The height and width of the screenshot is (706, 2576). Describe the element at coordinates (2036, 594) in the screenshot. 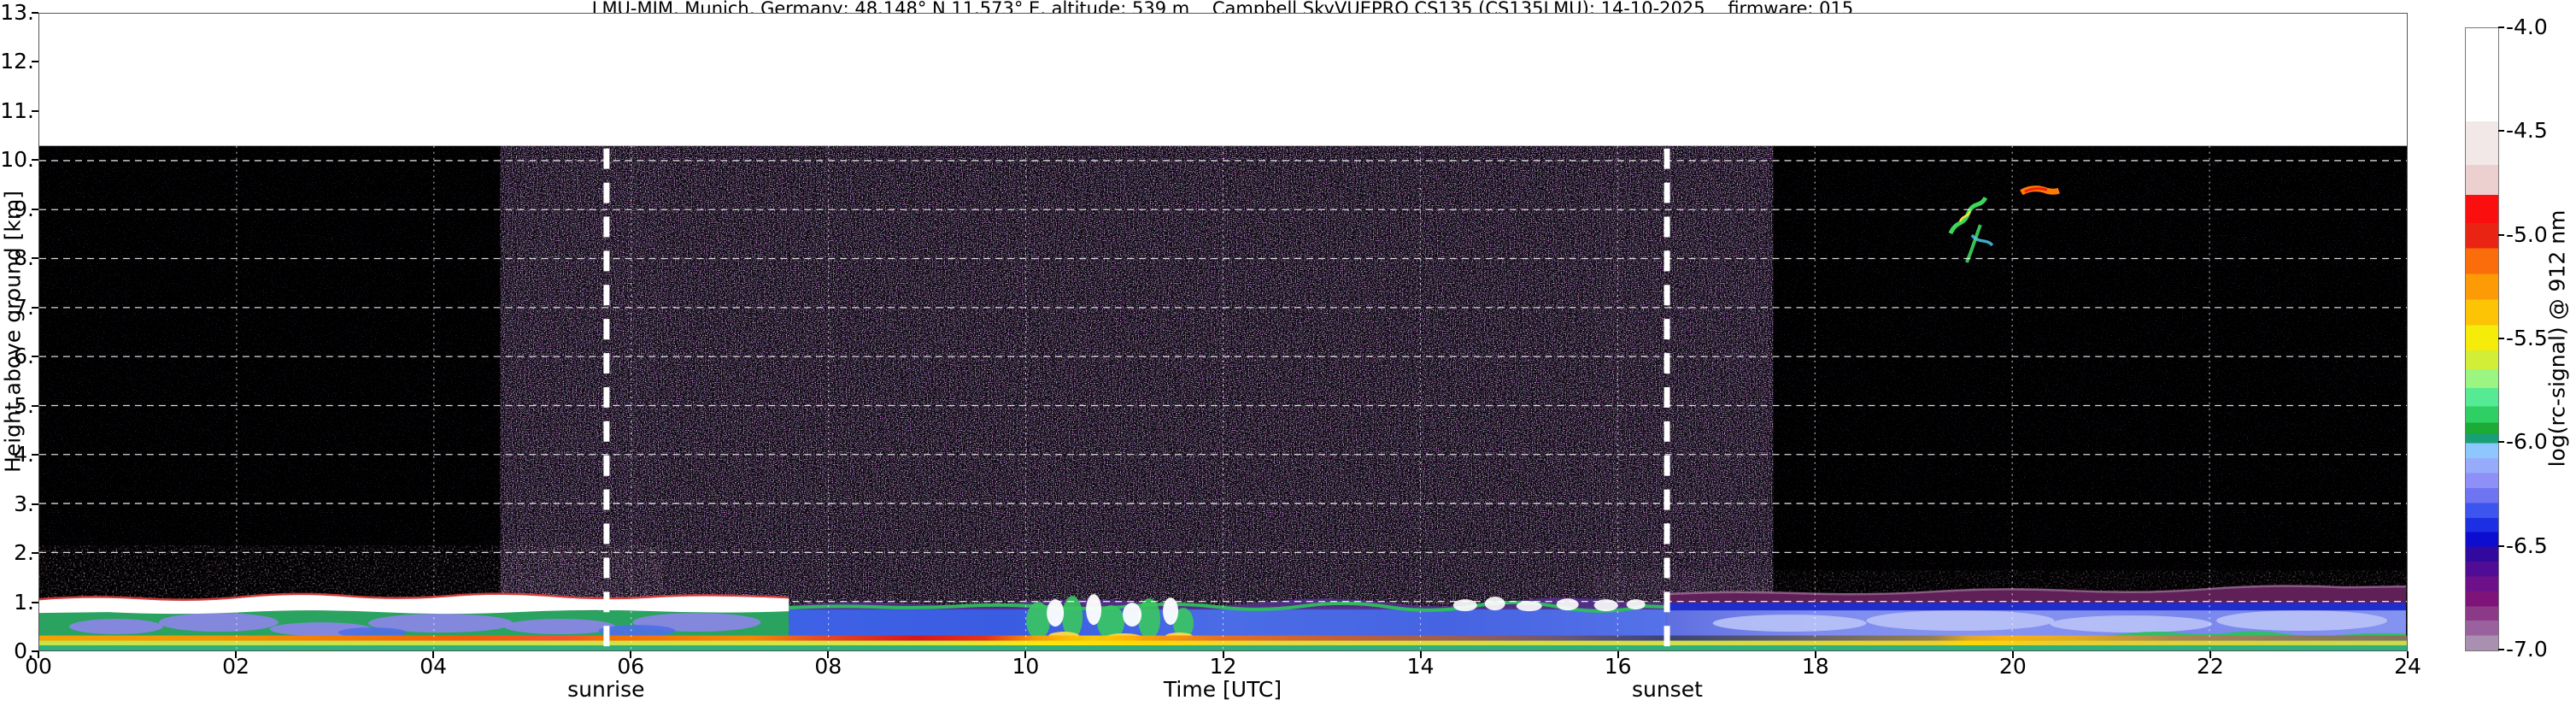

I see `evening-maroon-cap` at that location.